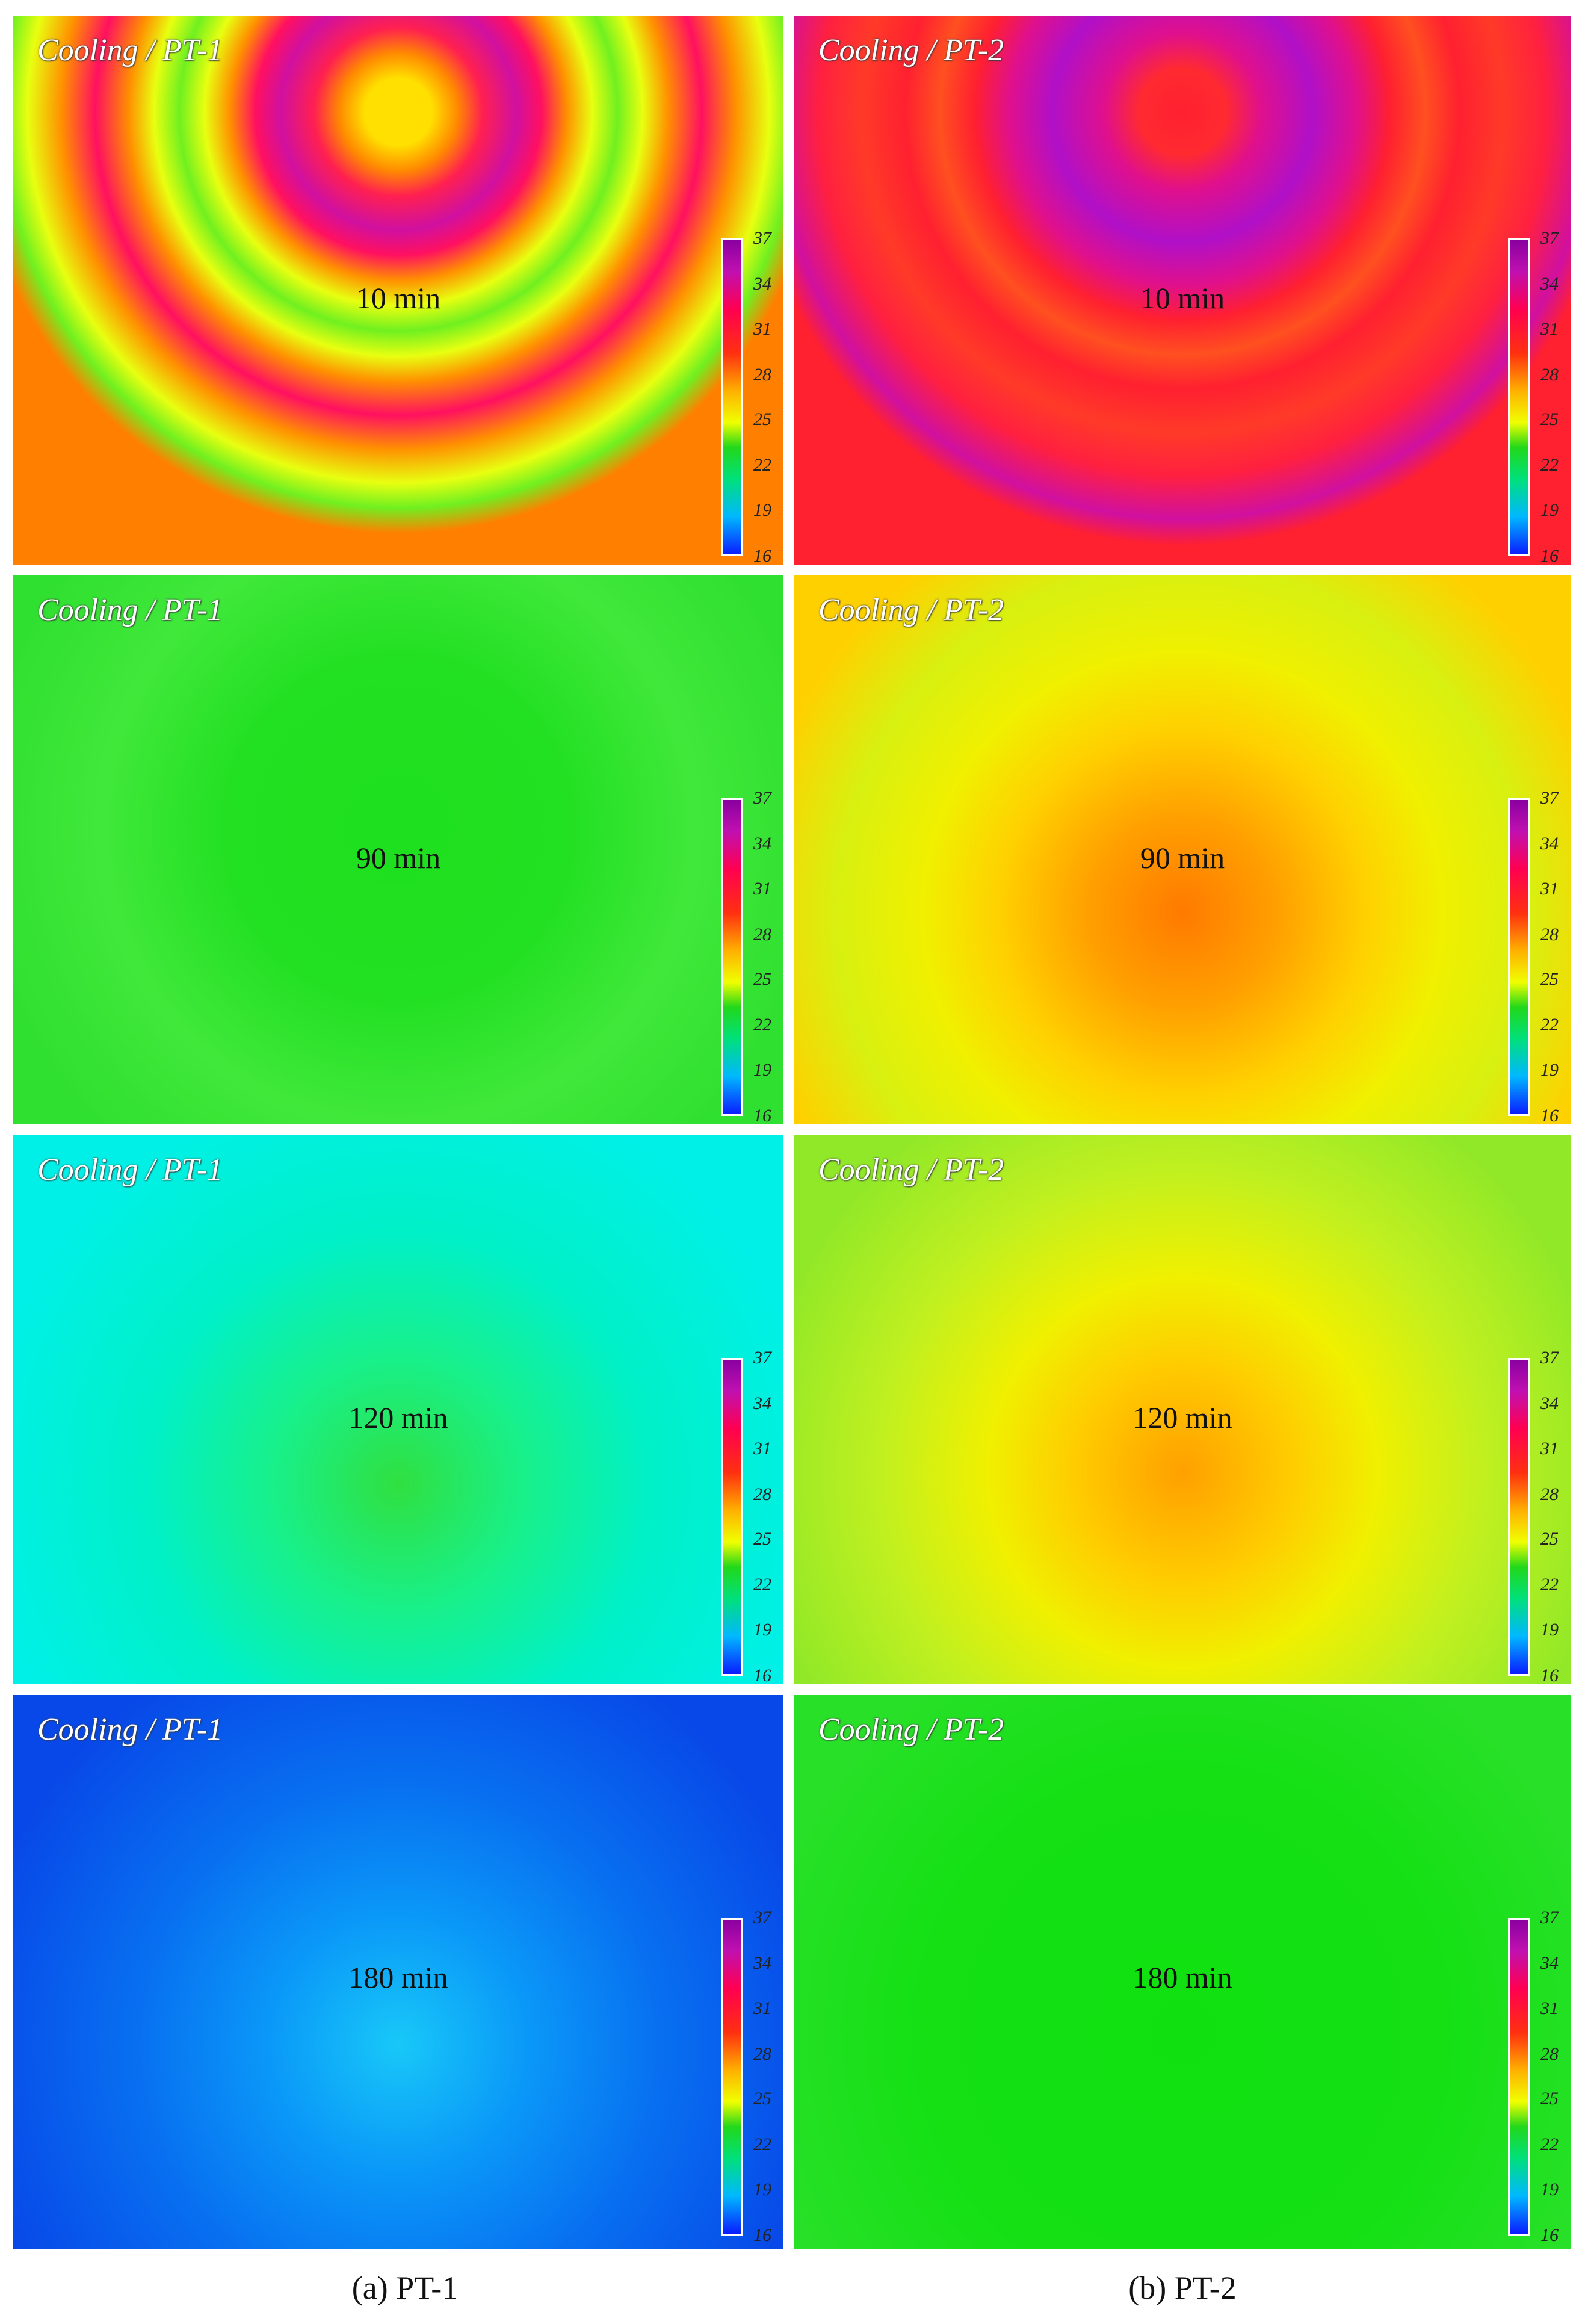  I want to click on caption-left: (a) PT-1, so click(405, 2288).